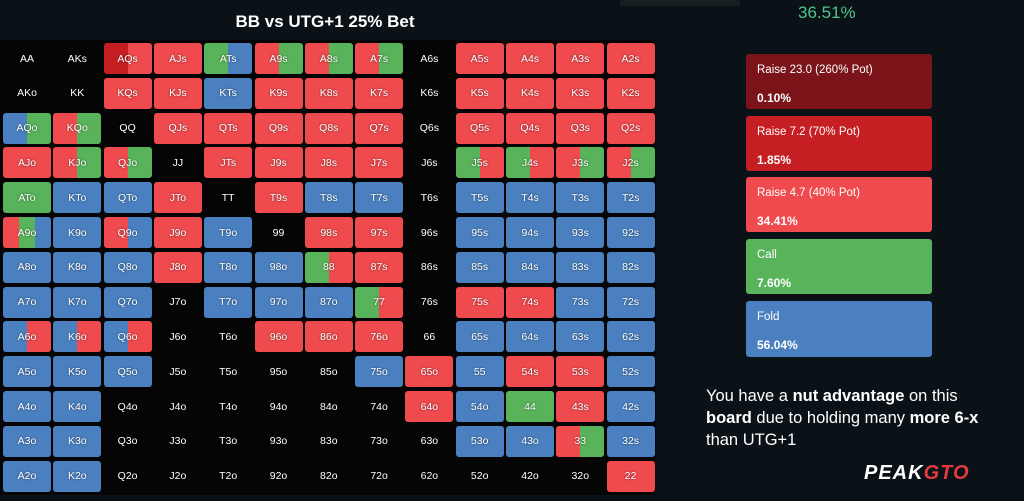 This screenshot has width=1024, height=501. Describe the element at coordinates (580, 337) in the screenshot. I see `hand-cell-63s: 63s` at that location.